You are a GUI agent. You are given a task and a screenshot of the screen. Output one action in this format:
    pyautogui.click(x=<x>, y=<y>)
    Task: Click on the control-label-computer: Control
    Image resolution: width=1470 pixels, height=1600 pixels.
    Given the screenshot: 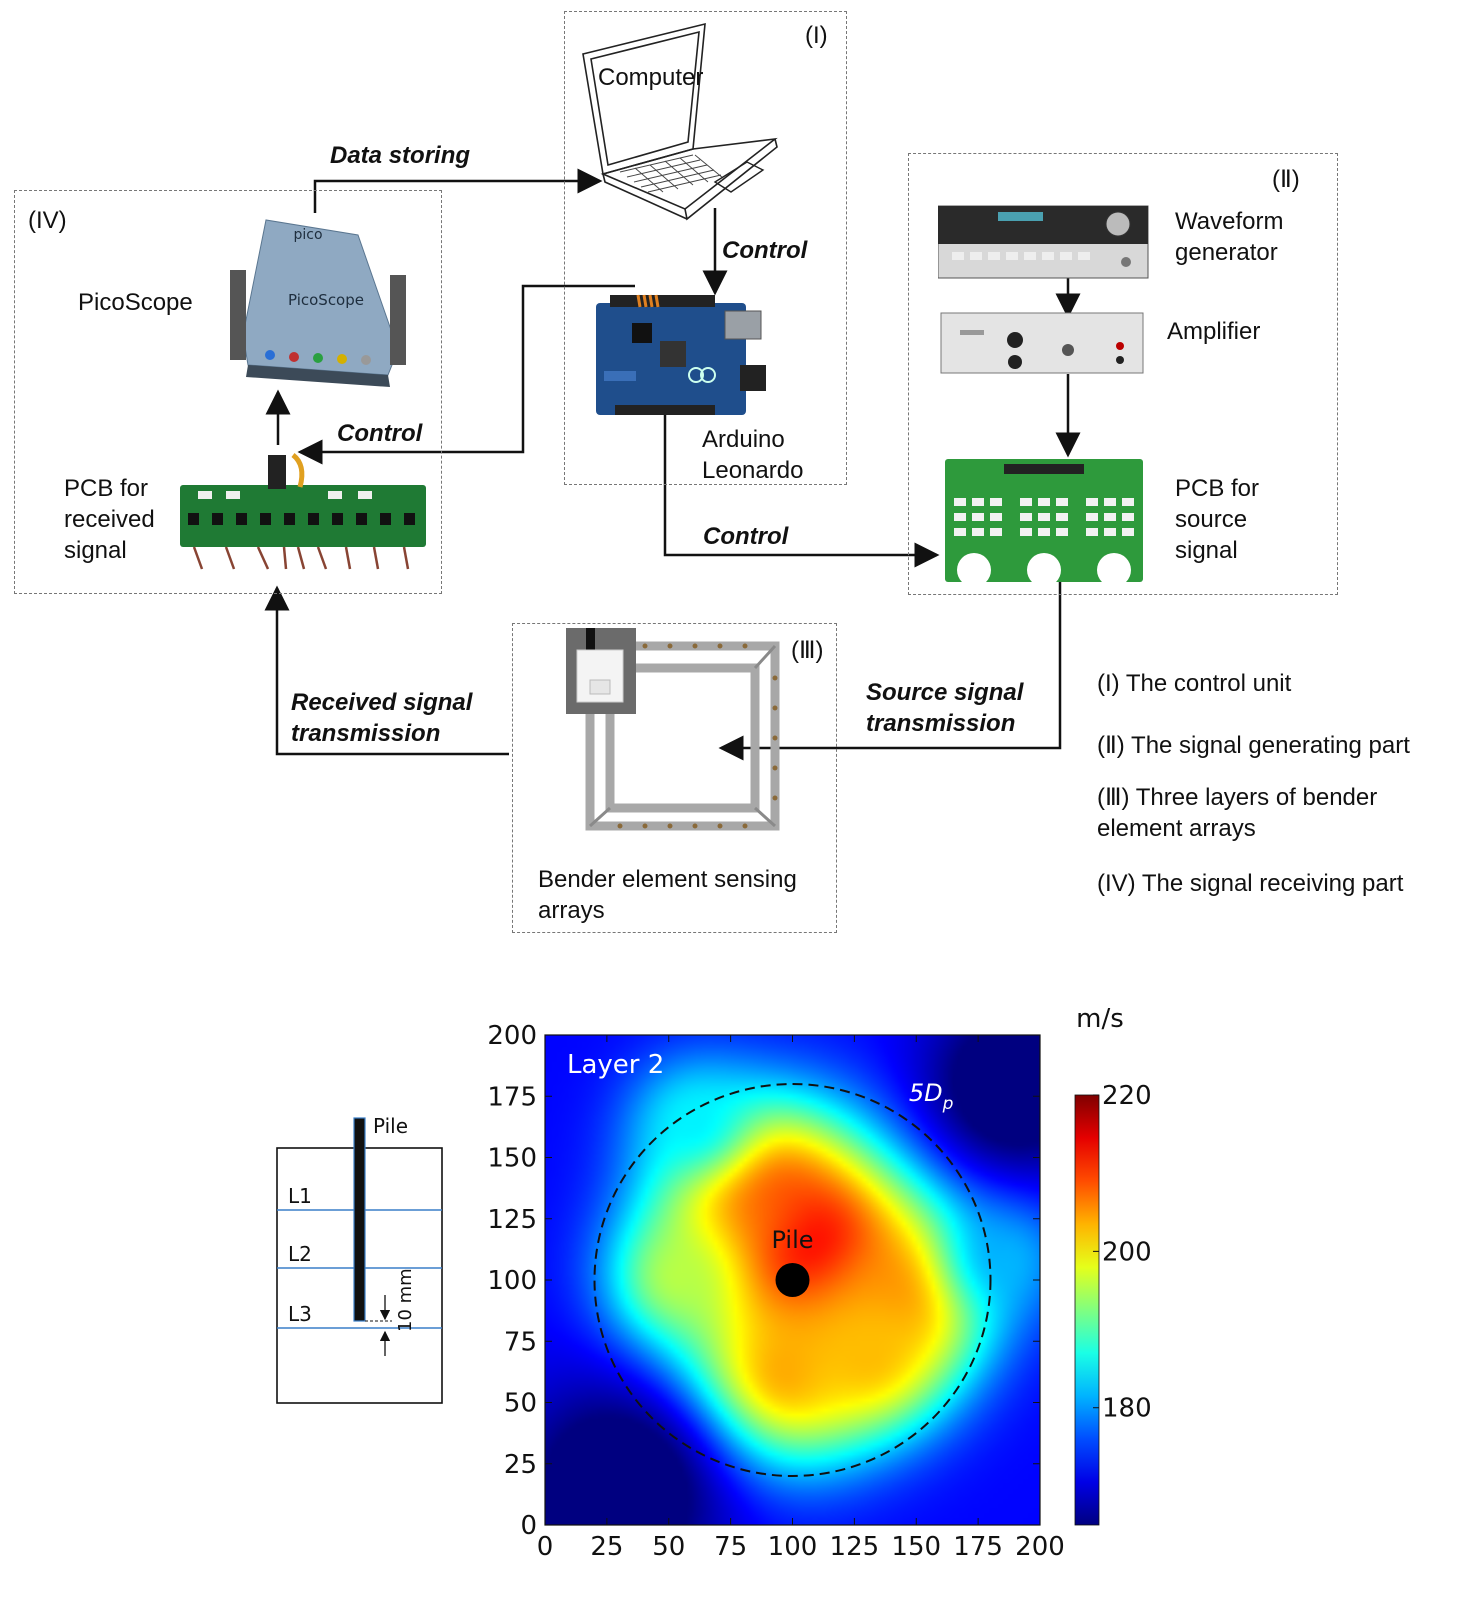 What is the action you would take?
    pyautogui.click(x=765, y=250)
    